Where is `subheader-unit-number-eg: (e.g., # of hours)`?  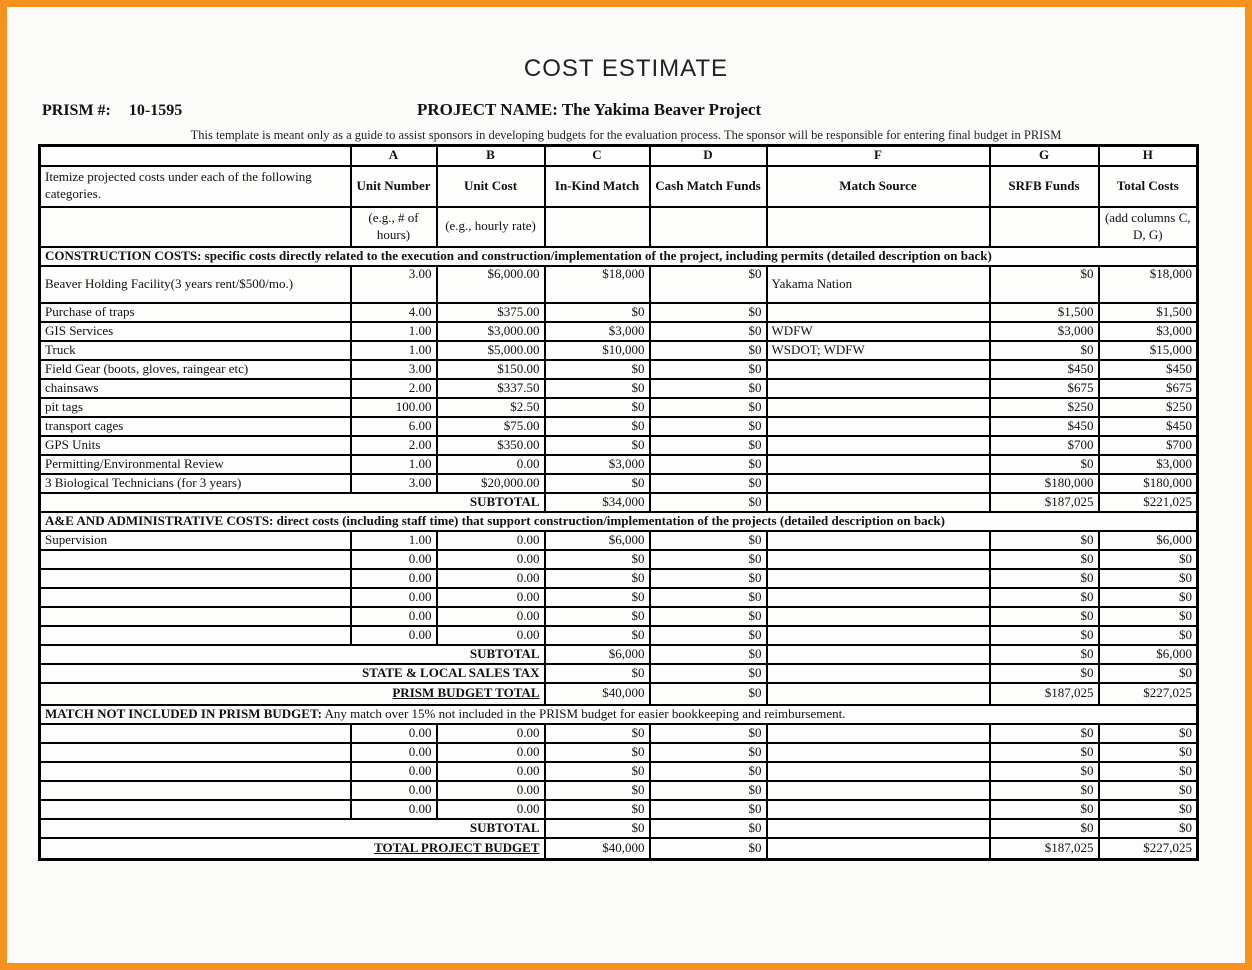 subheader-unit-number-eg: (e.g., # of hours) is located at coordinates (393, 226).